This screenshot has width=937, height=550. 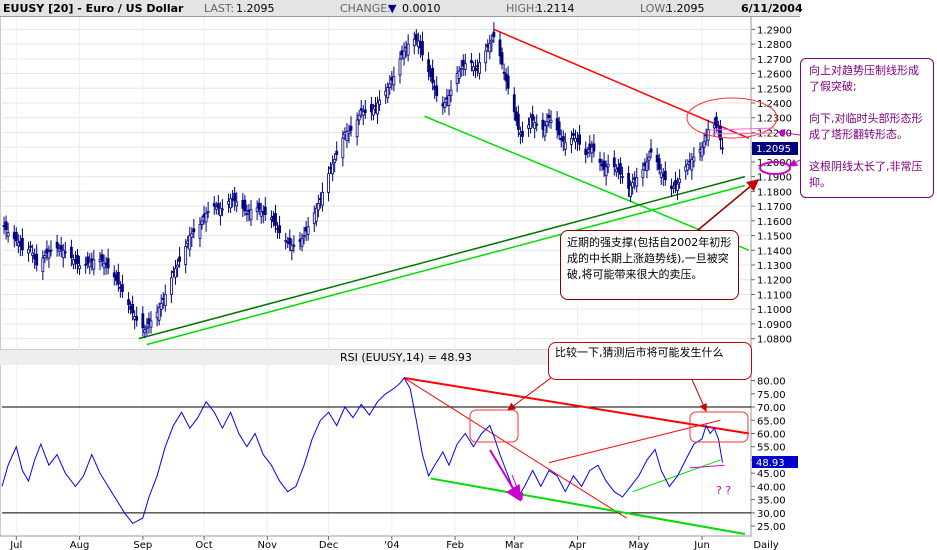 I want to click on rsi-trend-lines, so click(x=576, y=455).